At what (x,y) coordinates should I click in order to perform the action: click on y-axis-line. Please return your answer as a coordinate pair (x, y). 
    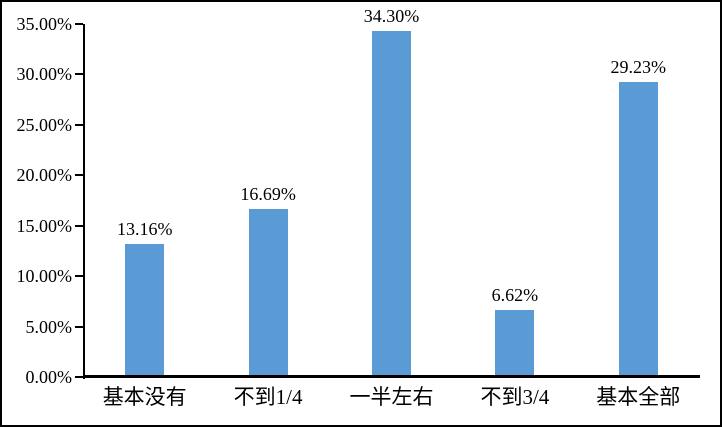
    Looking at the image, I should click on (84, 201).